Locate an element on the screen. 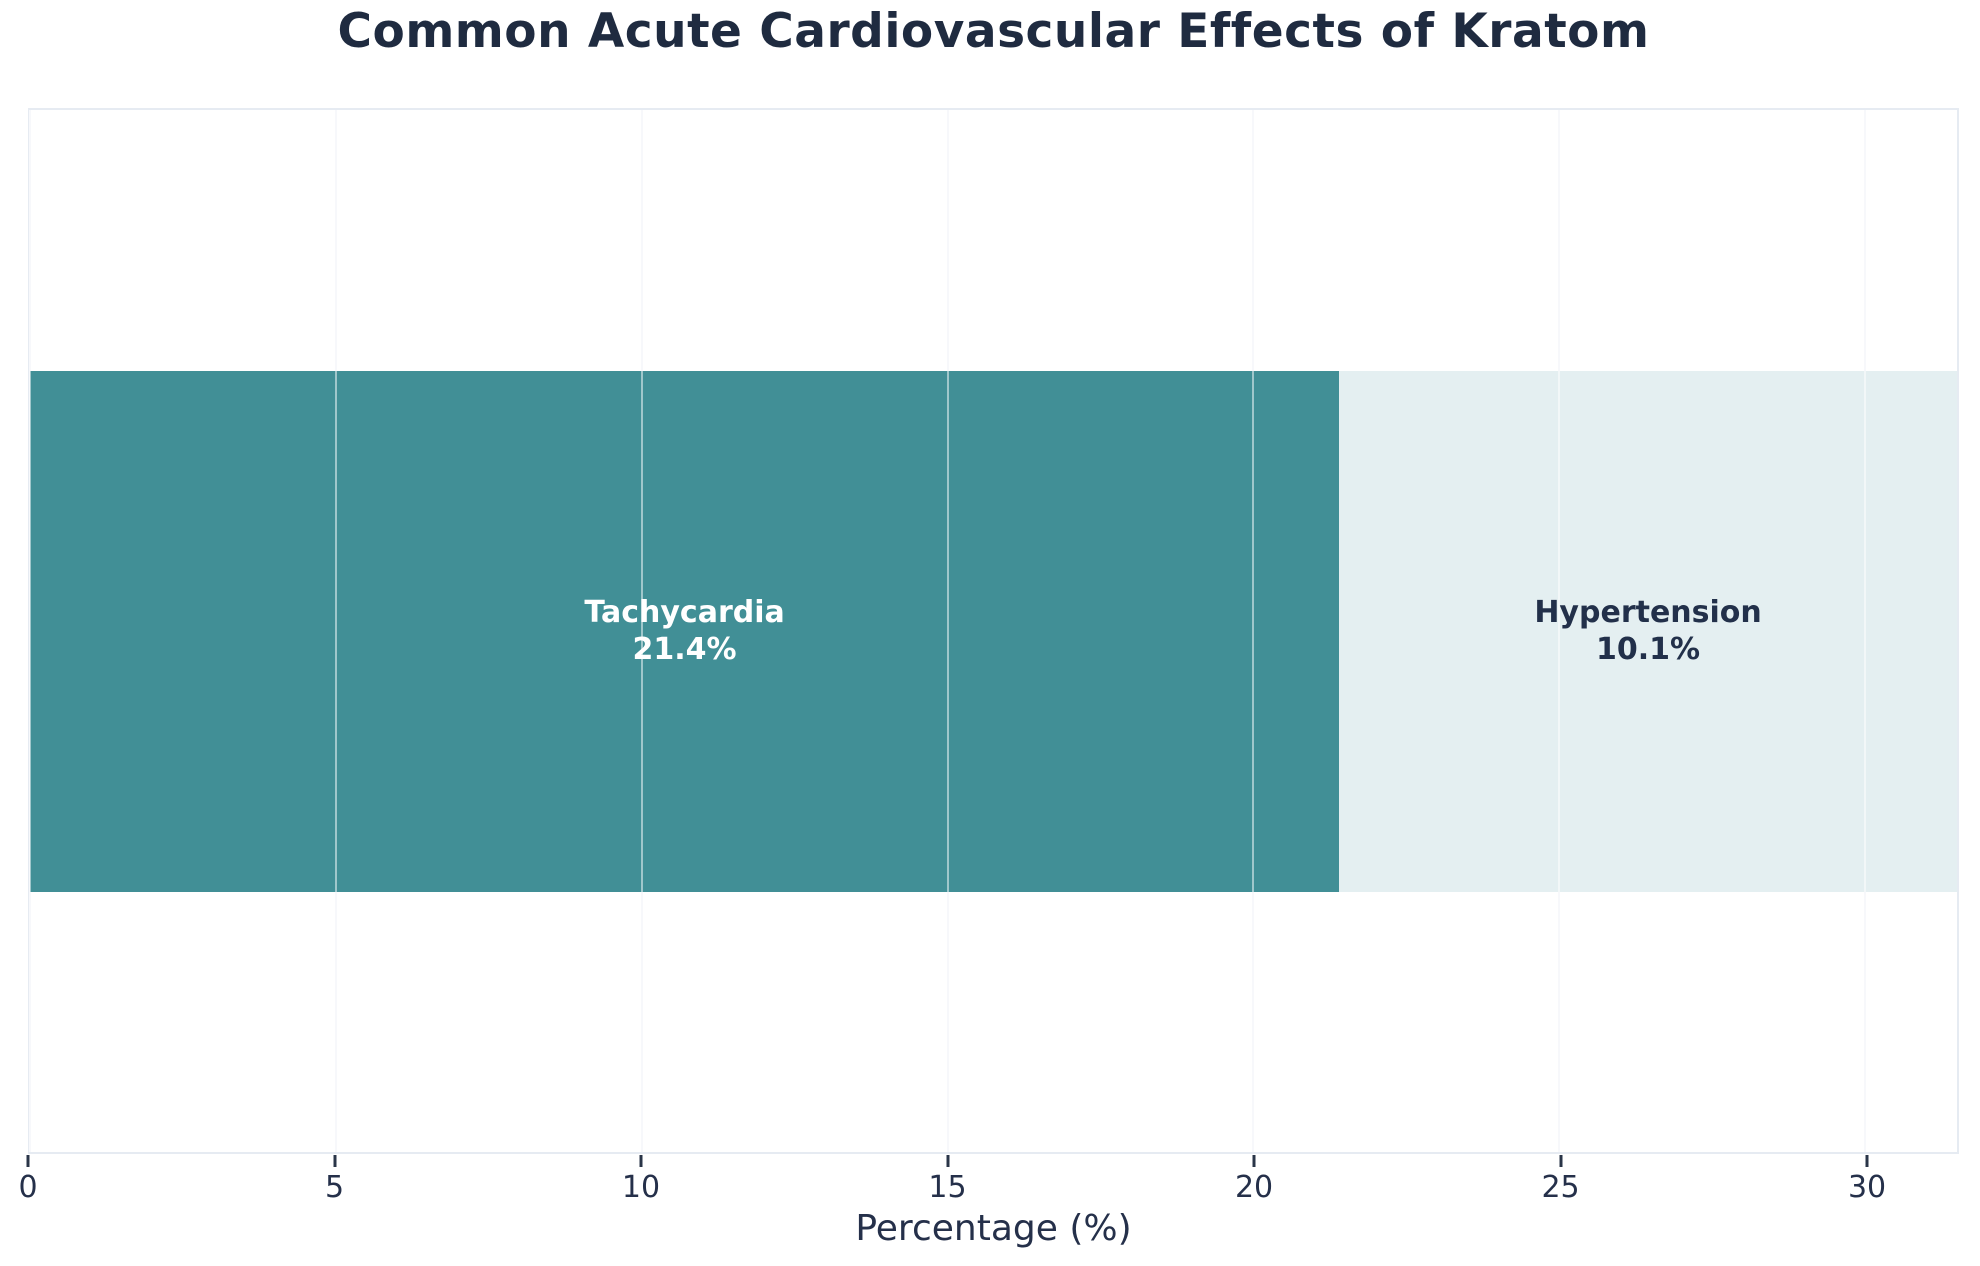 The height and width of the screenshot is (1266, 1980). x-tick-label: 10 is located at coordinates (641, 1187).